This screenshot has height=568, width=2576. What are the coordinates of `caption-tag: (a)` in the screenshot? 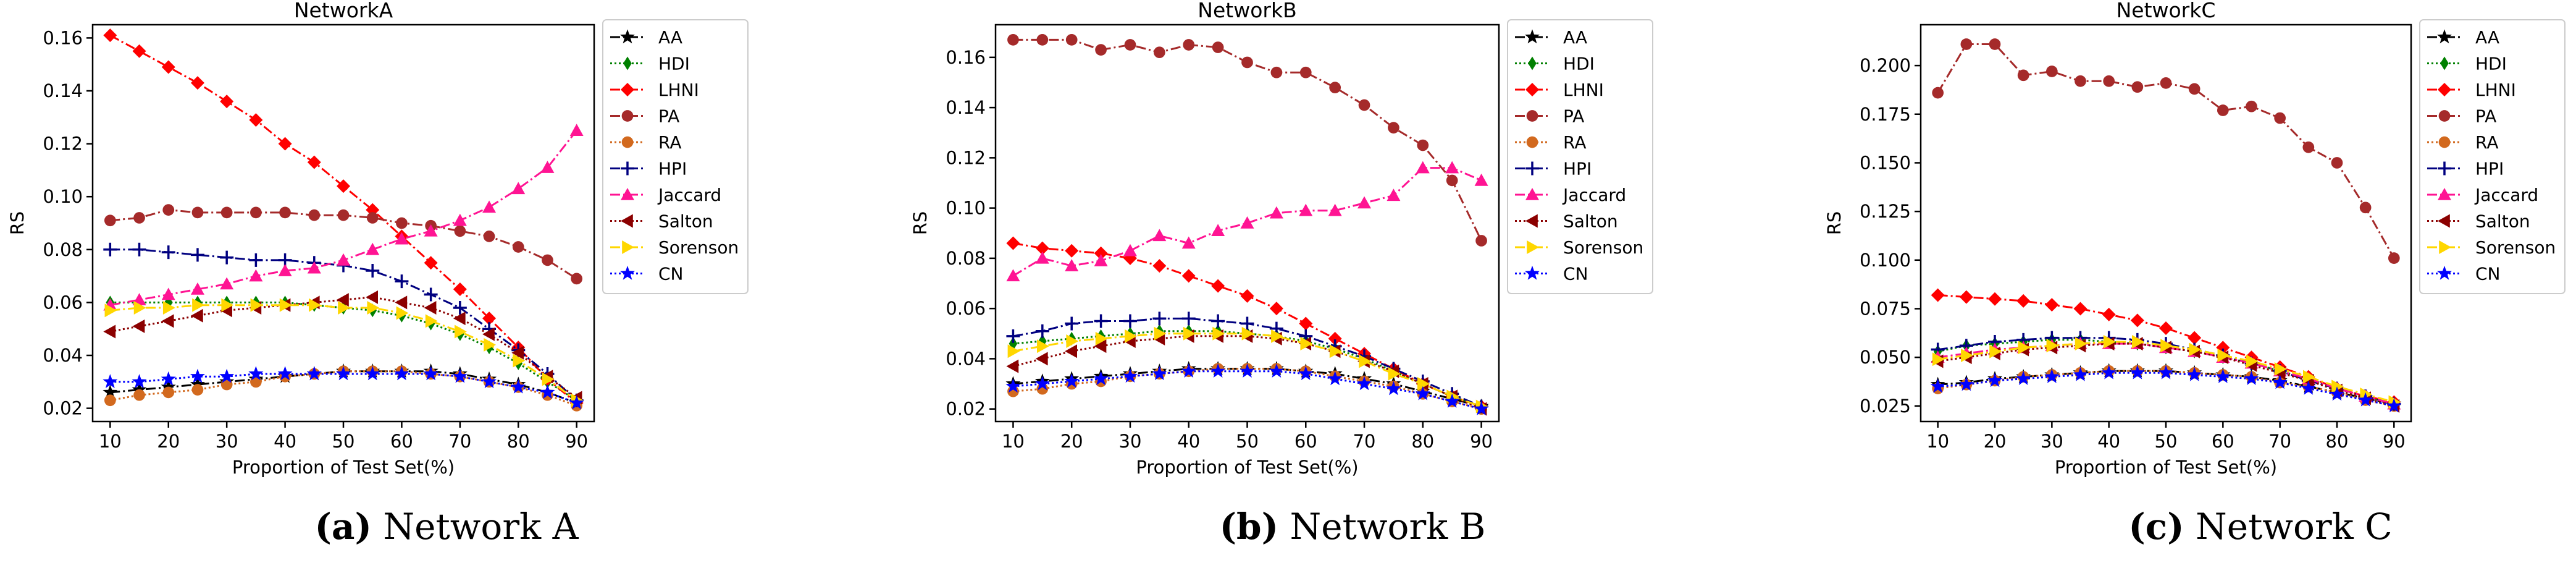 It's located at (343, 527).